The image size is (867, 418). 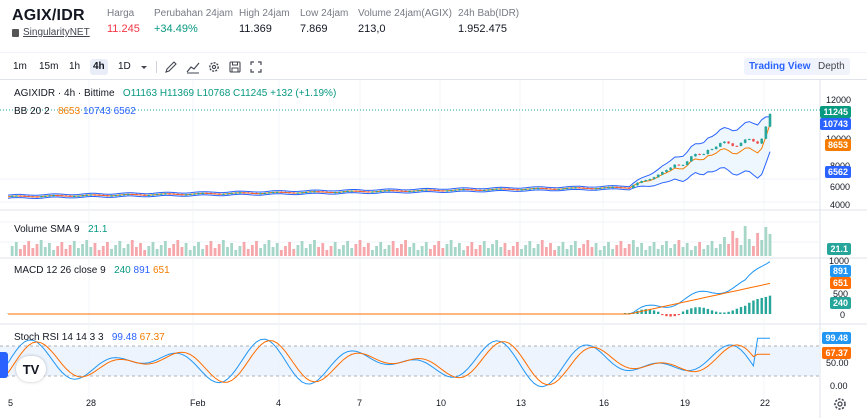 I want to click on timeframe-1h: 1h, so click(x=75, y=66).